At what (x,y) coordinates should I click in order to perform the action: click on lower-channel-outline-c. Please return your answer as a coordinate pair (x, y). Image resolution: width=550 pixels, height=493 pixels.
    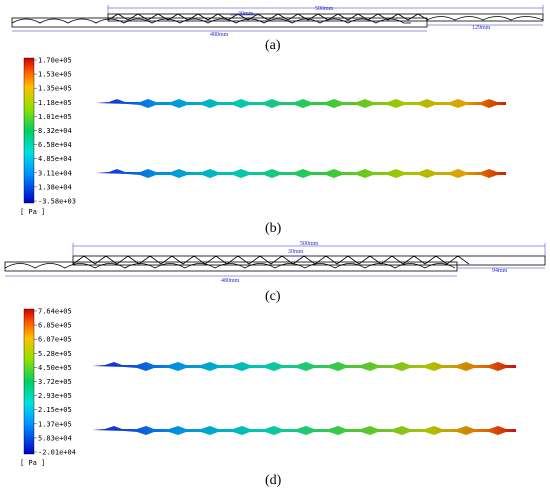
    Looking at the image, I should click on (231, 266).